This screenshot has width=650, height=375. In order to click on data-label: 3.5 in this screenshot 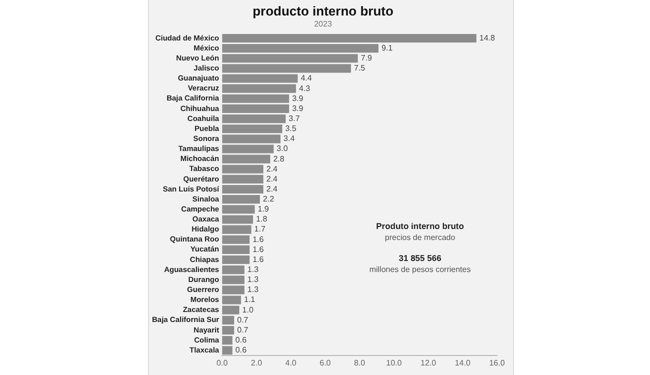, I will do `click(291, 129)`.